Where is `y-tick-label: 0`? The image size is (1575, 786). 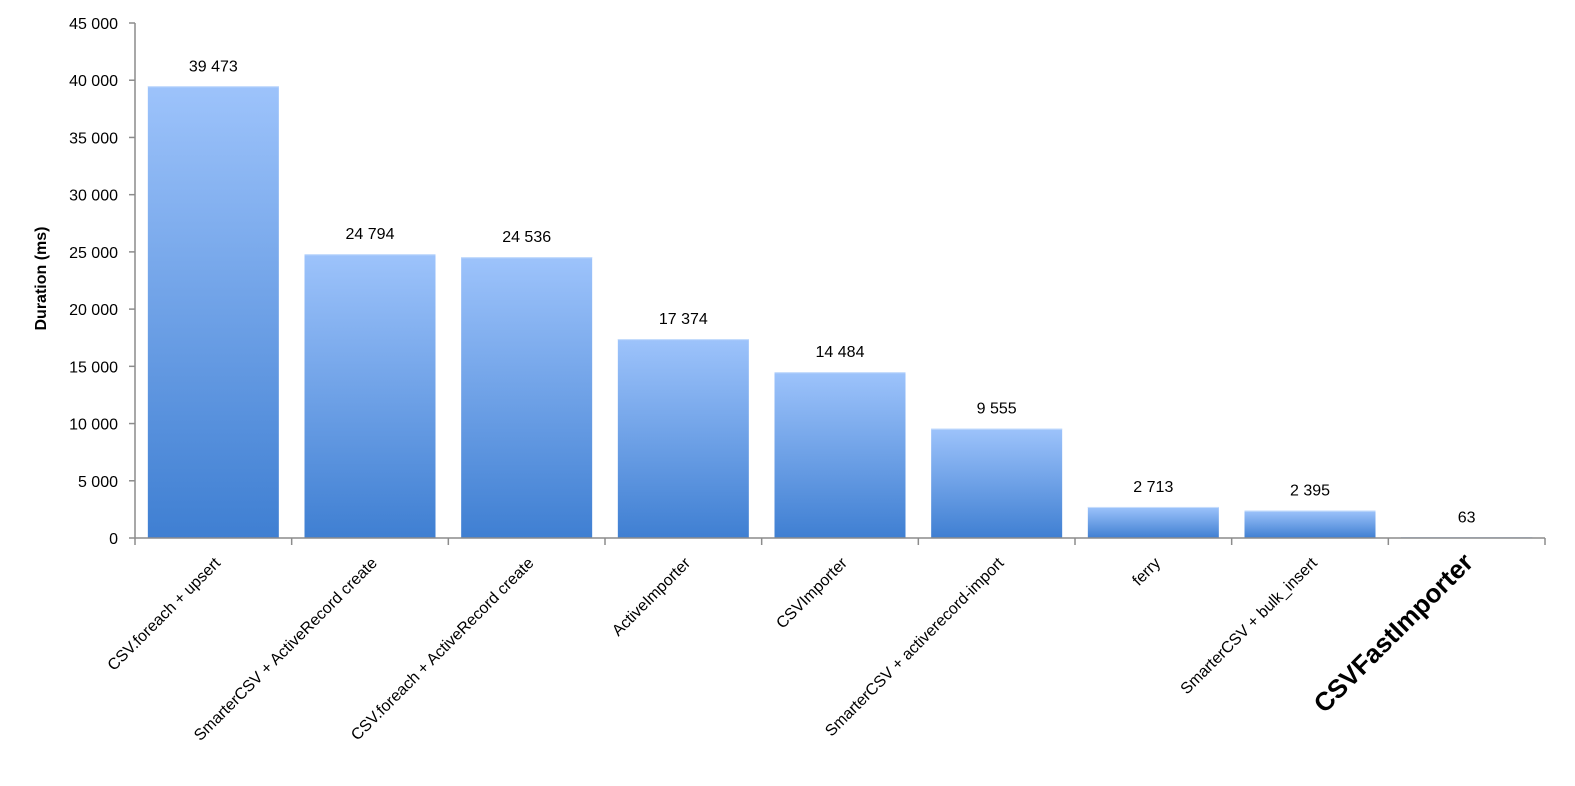
y-tick-label: 0 is located at coordinates (113, 539).